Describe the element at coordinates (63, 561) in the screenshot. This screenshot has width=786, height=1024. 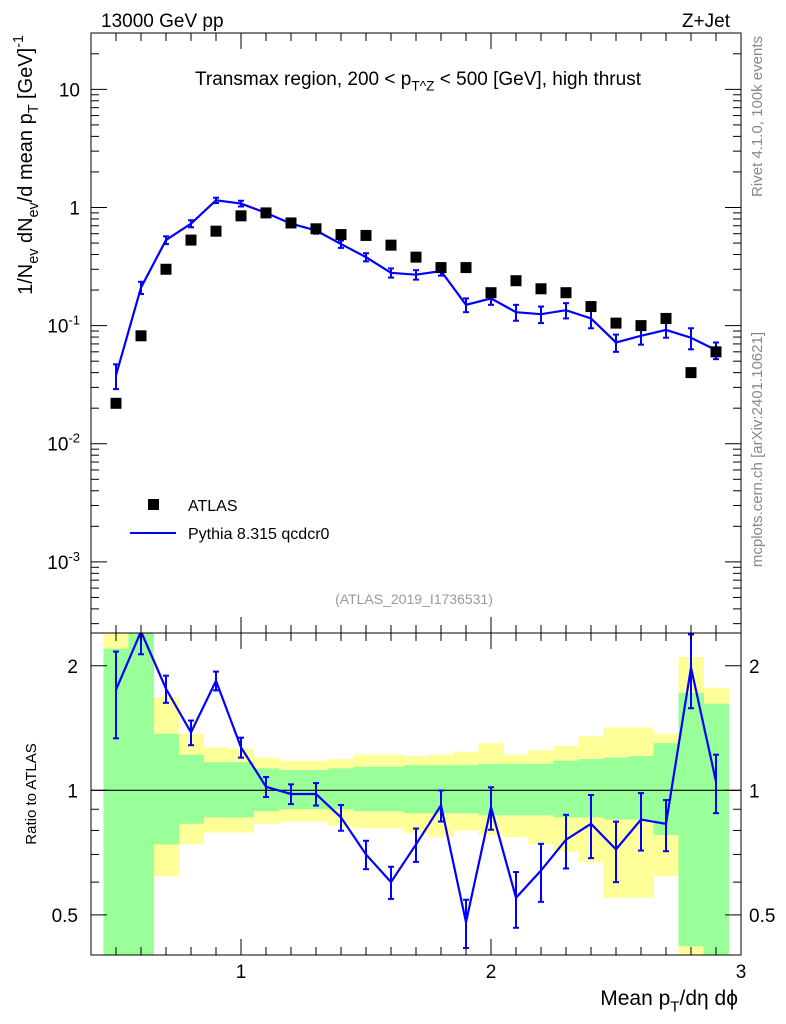
I see `main-y-tick-label: 10⁻³` at that location.